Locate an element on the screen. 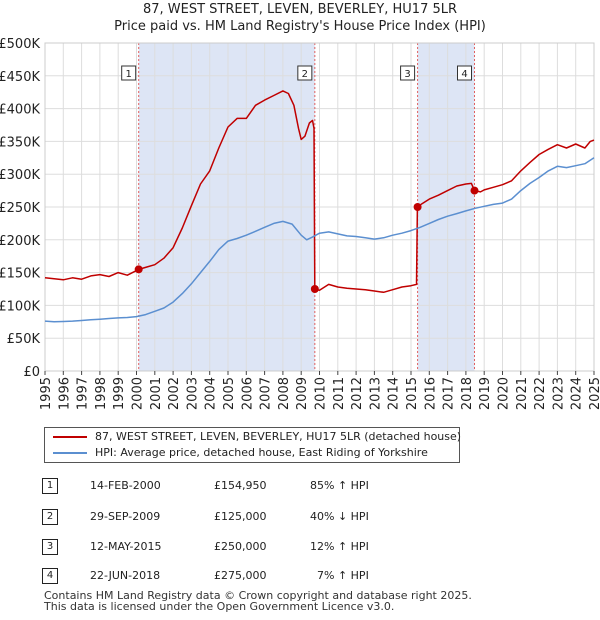 Image resolution: width=600 pixels, height=620 pixels. transaction-hpi-diff: 7% ↑ HPI is located at coordinates (343, 575).